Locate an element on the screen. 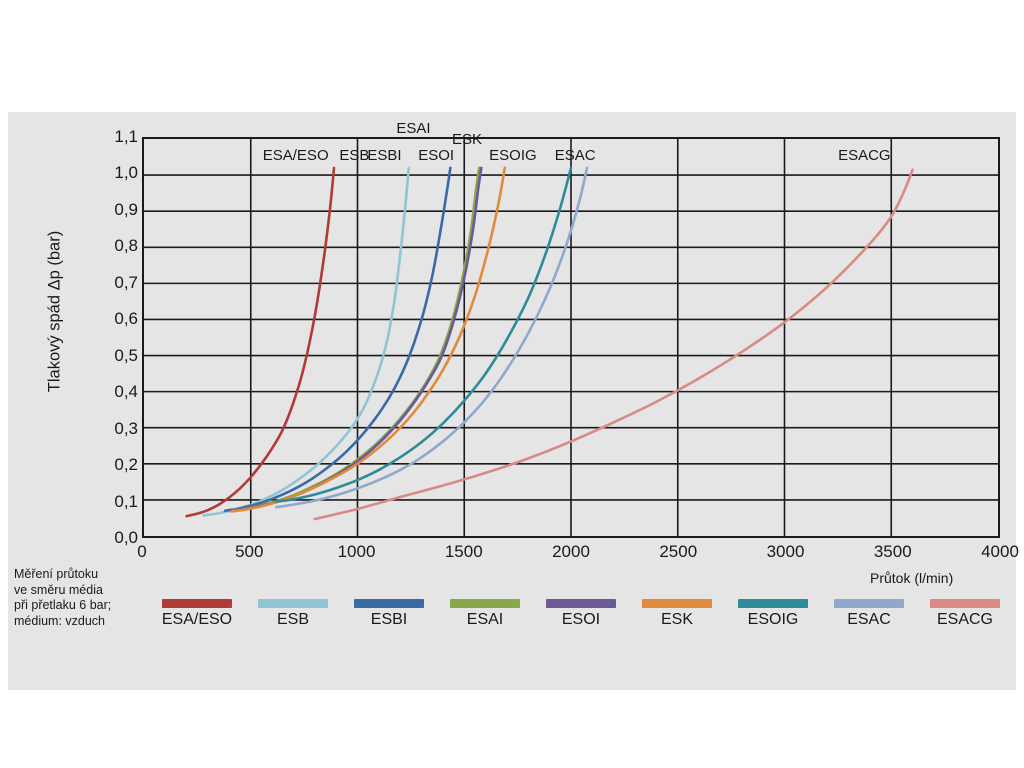 The image size is (1024, 768). curve-esa-eso is located at coordinates (260, 342).